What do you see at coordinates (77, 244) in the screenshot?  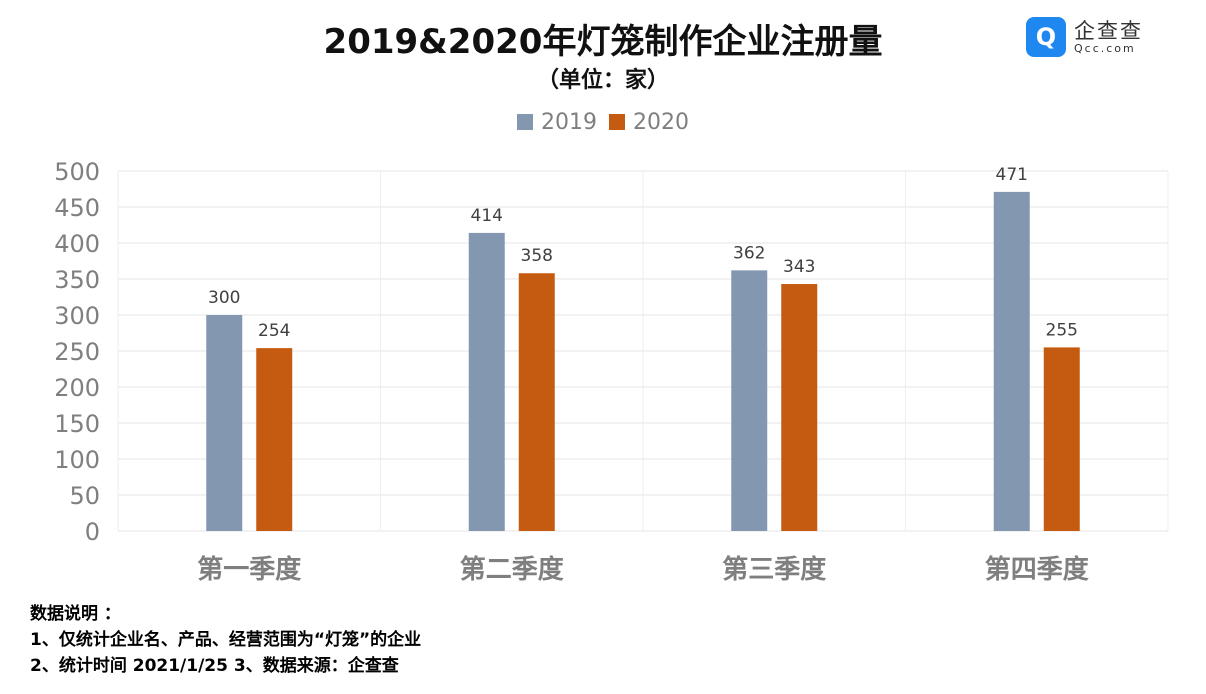 I see `y-tick-label: 400` at bounding box center [77, 244].